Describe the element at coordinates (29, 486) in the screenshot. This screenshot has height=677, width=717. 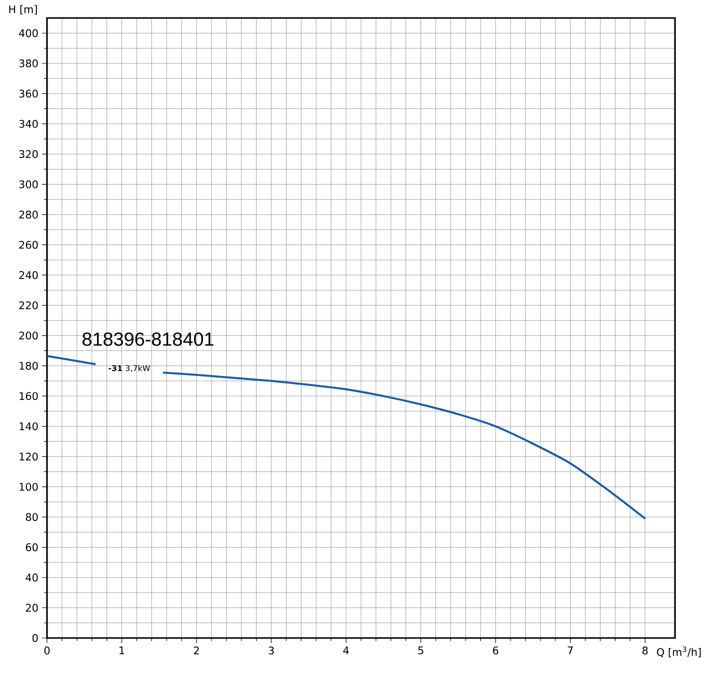
I see `y-tick-label: 100` at that location.